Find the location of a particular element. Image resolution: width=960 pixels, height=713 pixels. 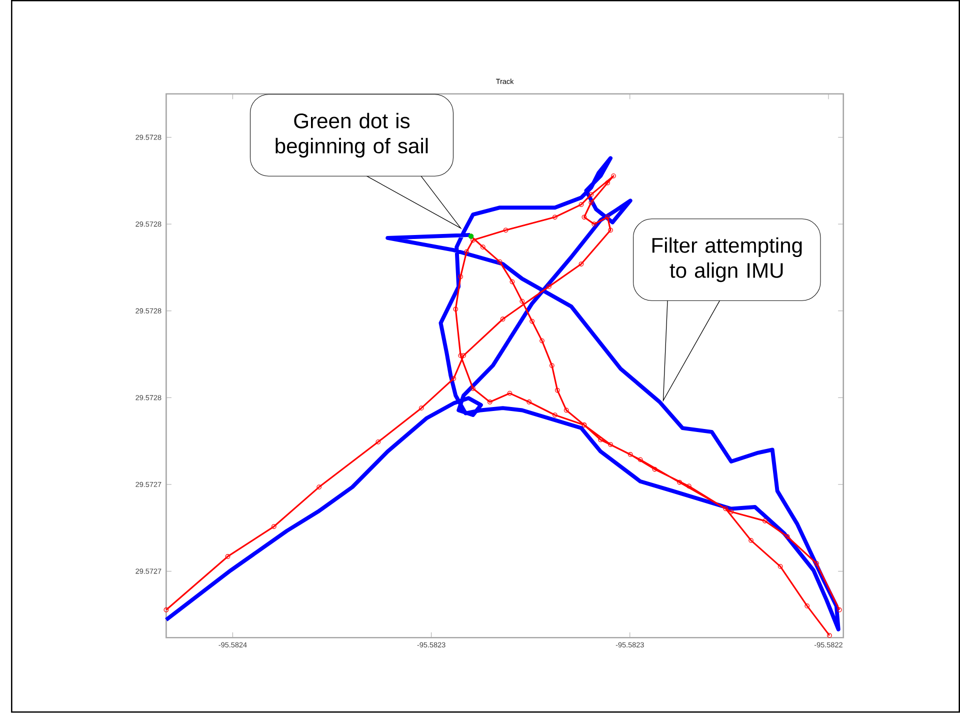

annotation: Filter attempting to align IMU is located at coordinates (727, 260).